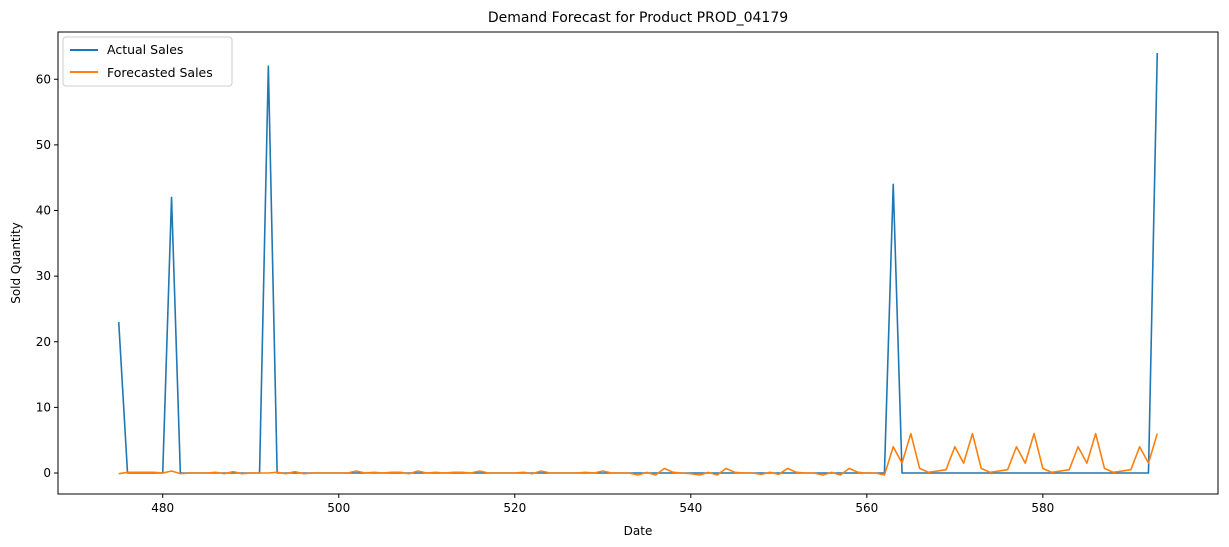 The width and height of the screenshot is (1229, 547). I want to click on x-tick-label: 500, so click(338, 508).